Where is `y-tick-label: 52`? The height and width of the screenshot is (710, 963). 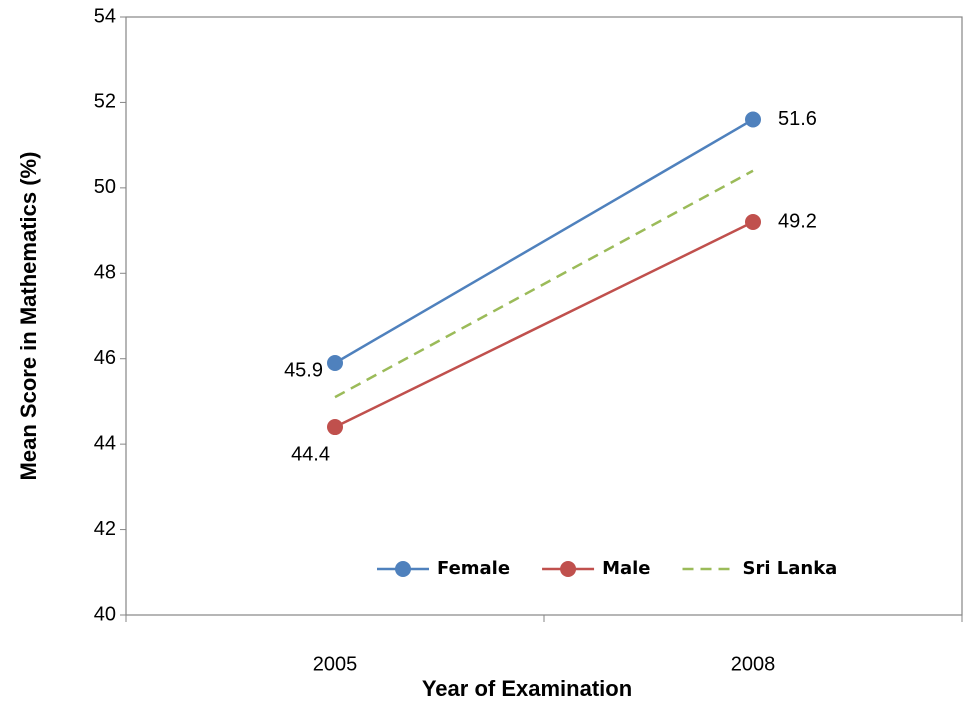
y-tick-label: 52 is located at coordinates (105, 102).